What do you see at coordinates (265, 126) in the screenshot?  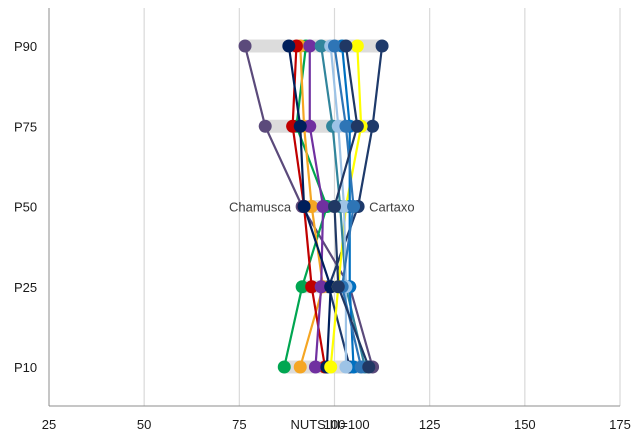 I see `series-1-point-p75` at bounding box center [265, 126].